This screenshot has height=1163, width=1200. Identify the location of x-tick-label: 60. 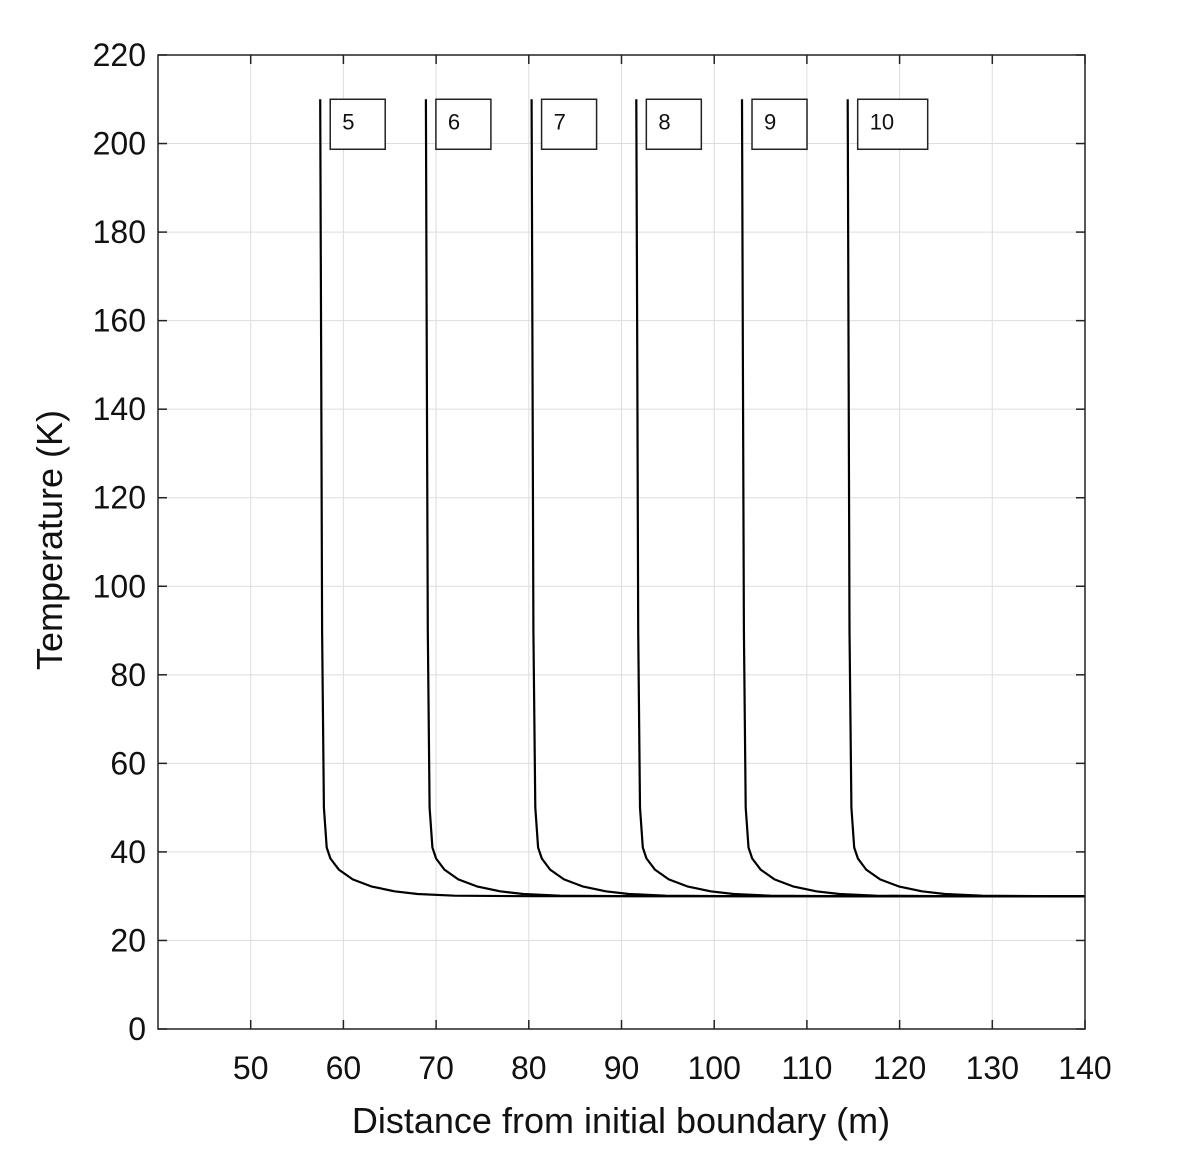
(344, 1068).